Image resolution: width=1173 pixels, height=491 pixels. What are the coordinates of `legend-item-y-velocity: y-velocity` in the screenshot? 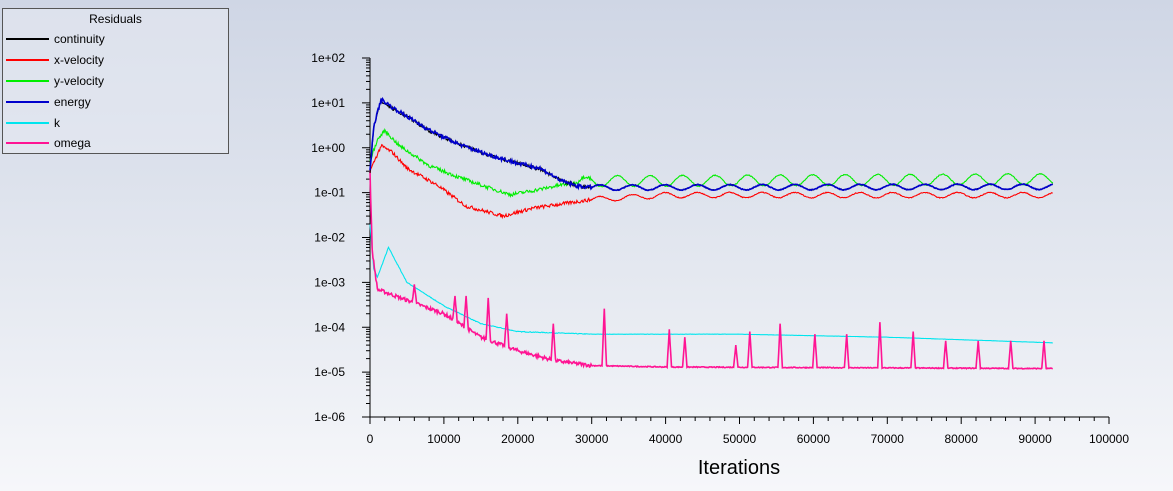 It's located at (115, 81).